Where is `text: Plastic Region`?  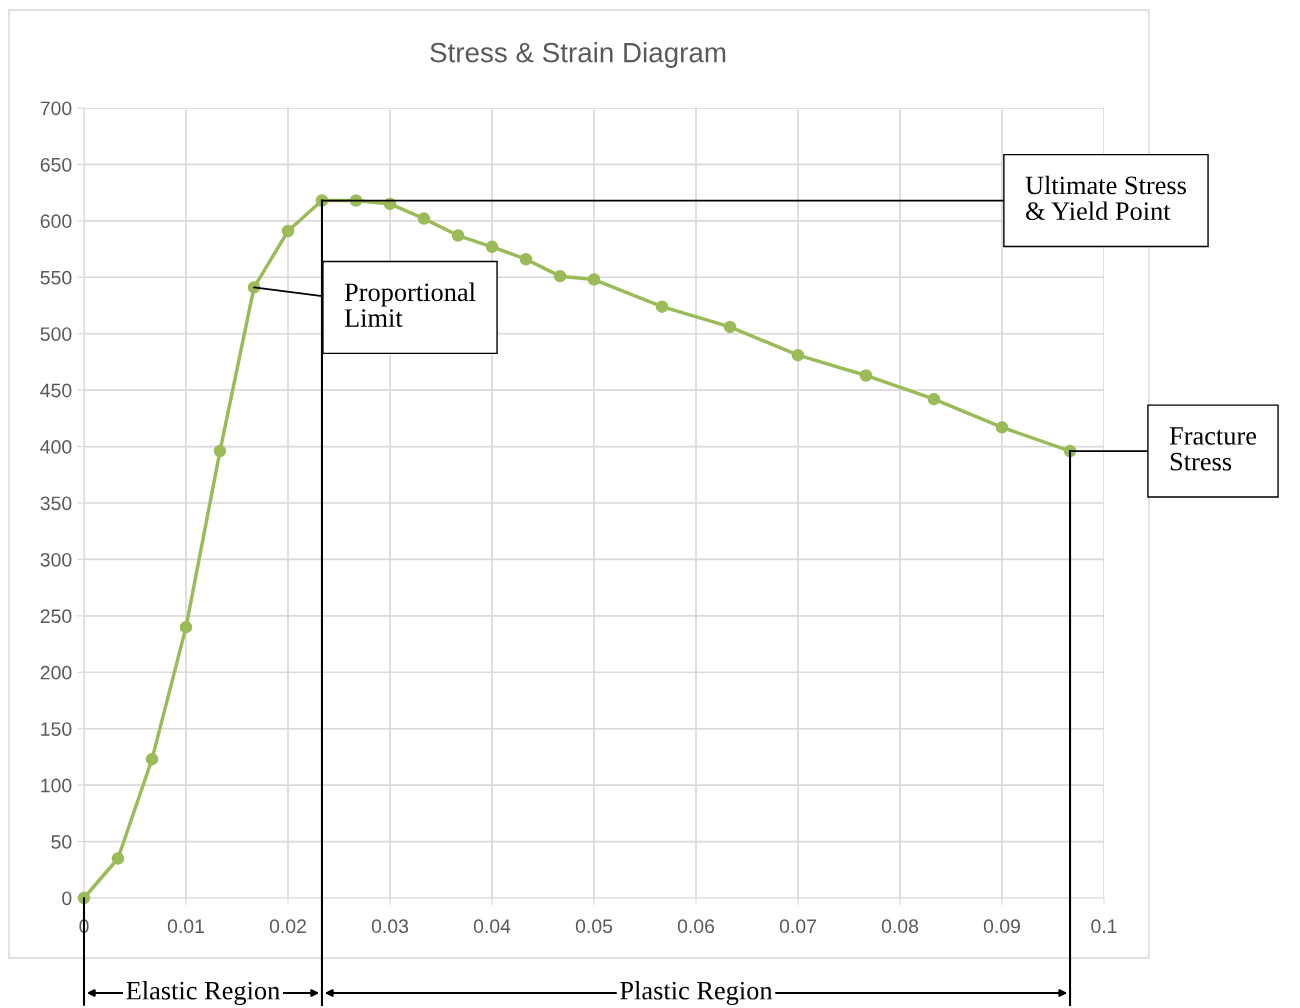 text: Plastic Region is located at coordinates (696, 993).